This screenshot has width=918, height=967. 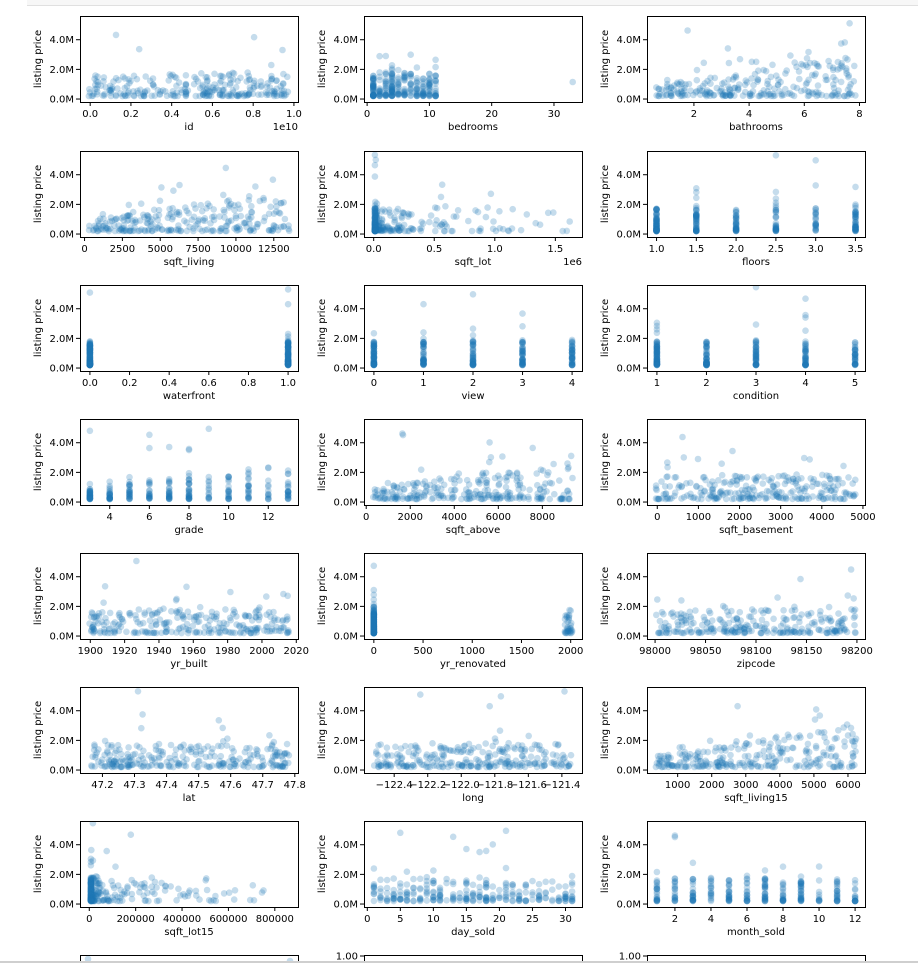 I want to click on x-tick-label: −121.8, so click(x=494, y=785).